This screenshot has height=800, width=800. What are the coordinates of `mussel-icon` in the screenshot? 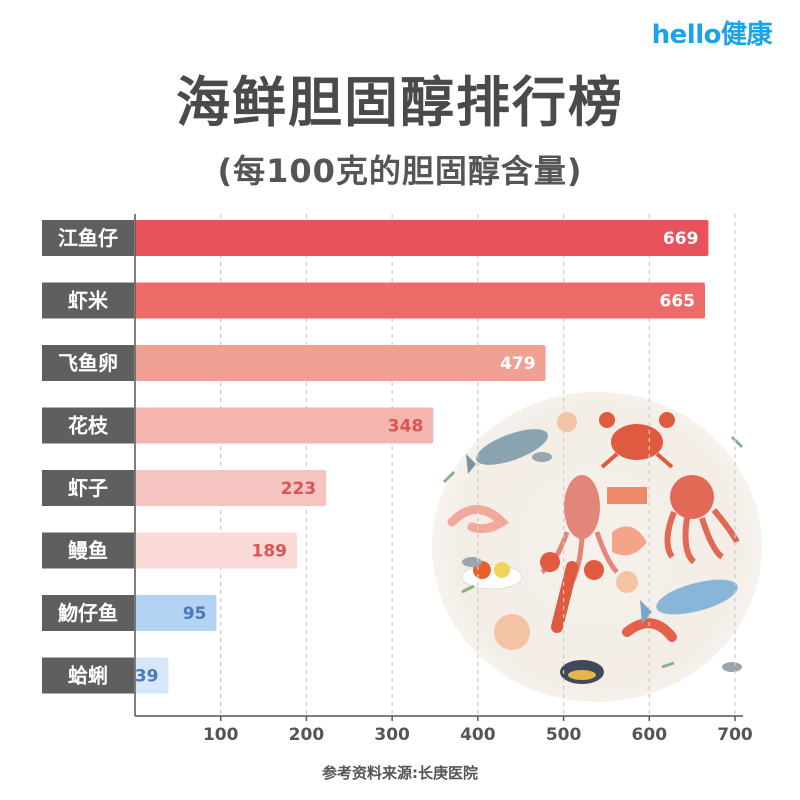 It's located at (582, 672).